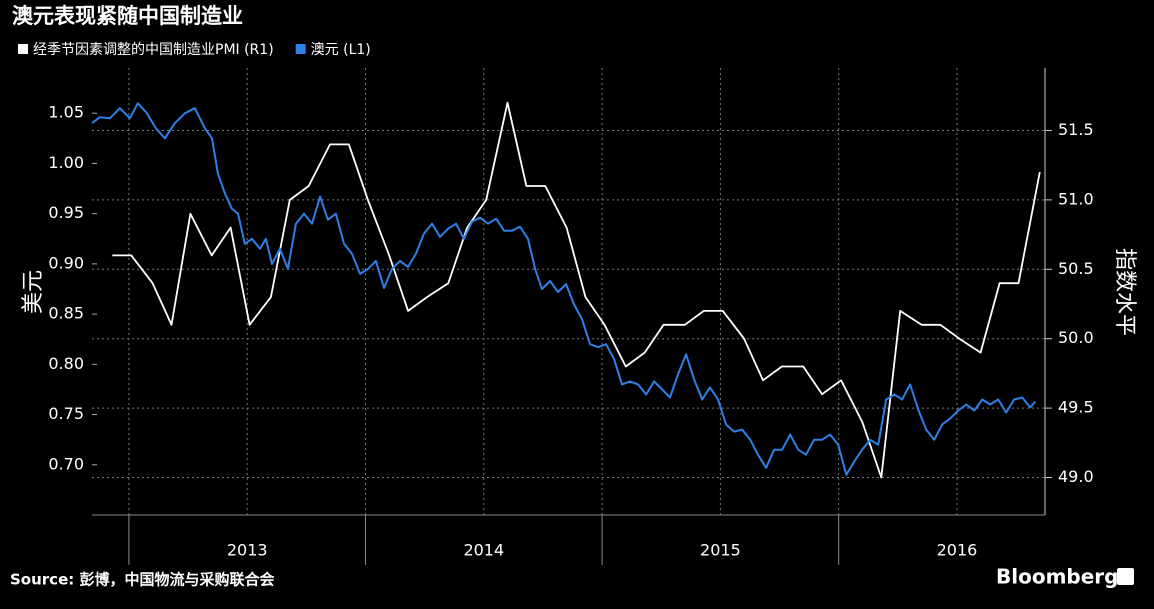 Image resolution: width=1154 pixels, height=609 pixels. Describe the element at coordinates (127, 16) in the screenshot. I see `chart-title: 澳元表现紧随中国制造业` at that location.